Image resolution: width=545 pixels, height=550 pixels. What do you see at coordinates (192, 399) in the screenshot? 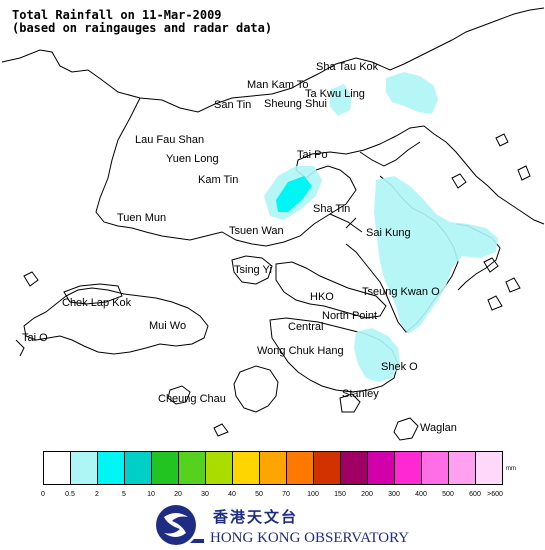
I see `place-label: Cheung Chau` at bounding box center [192, 399].